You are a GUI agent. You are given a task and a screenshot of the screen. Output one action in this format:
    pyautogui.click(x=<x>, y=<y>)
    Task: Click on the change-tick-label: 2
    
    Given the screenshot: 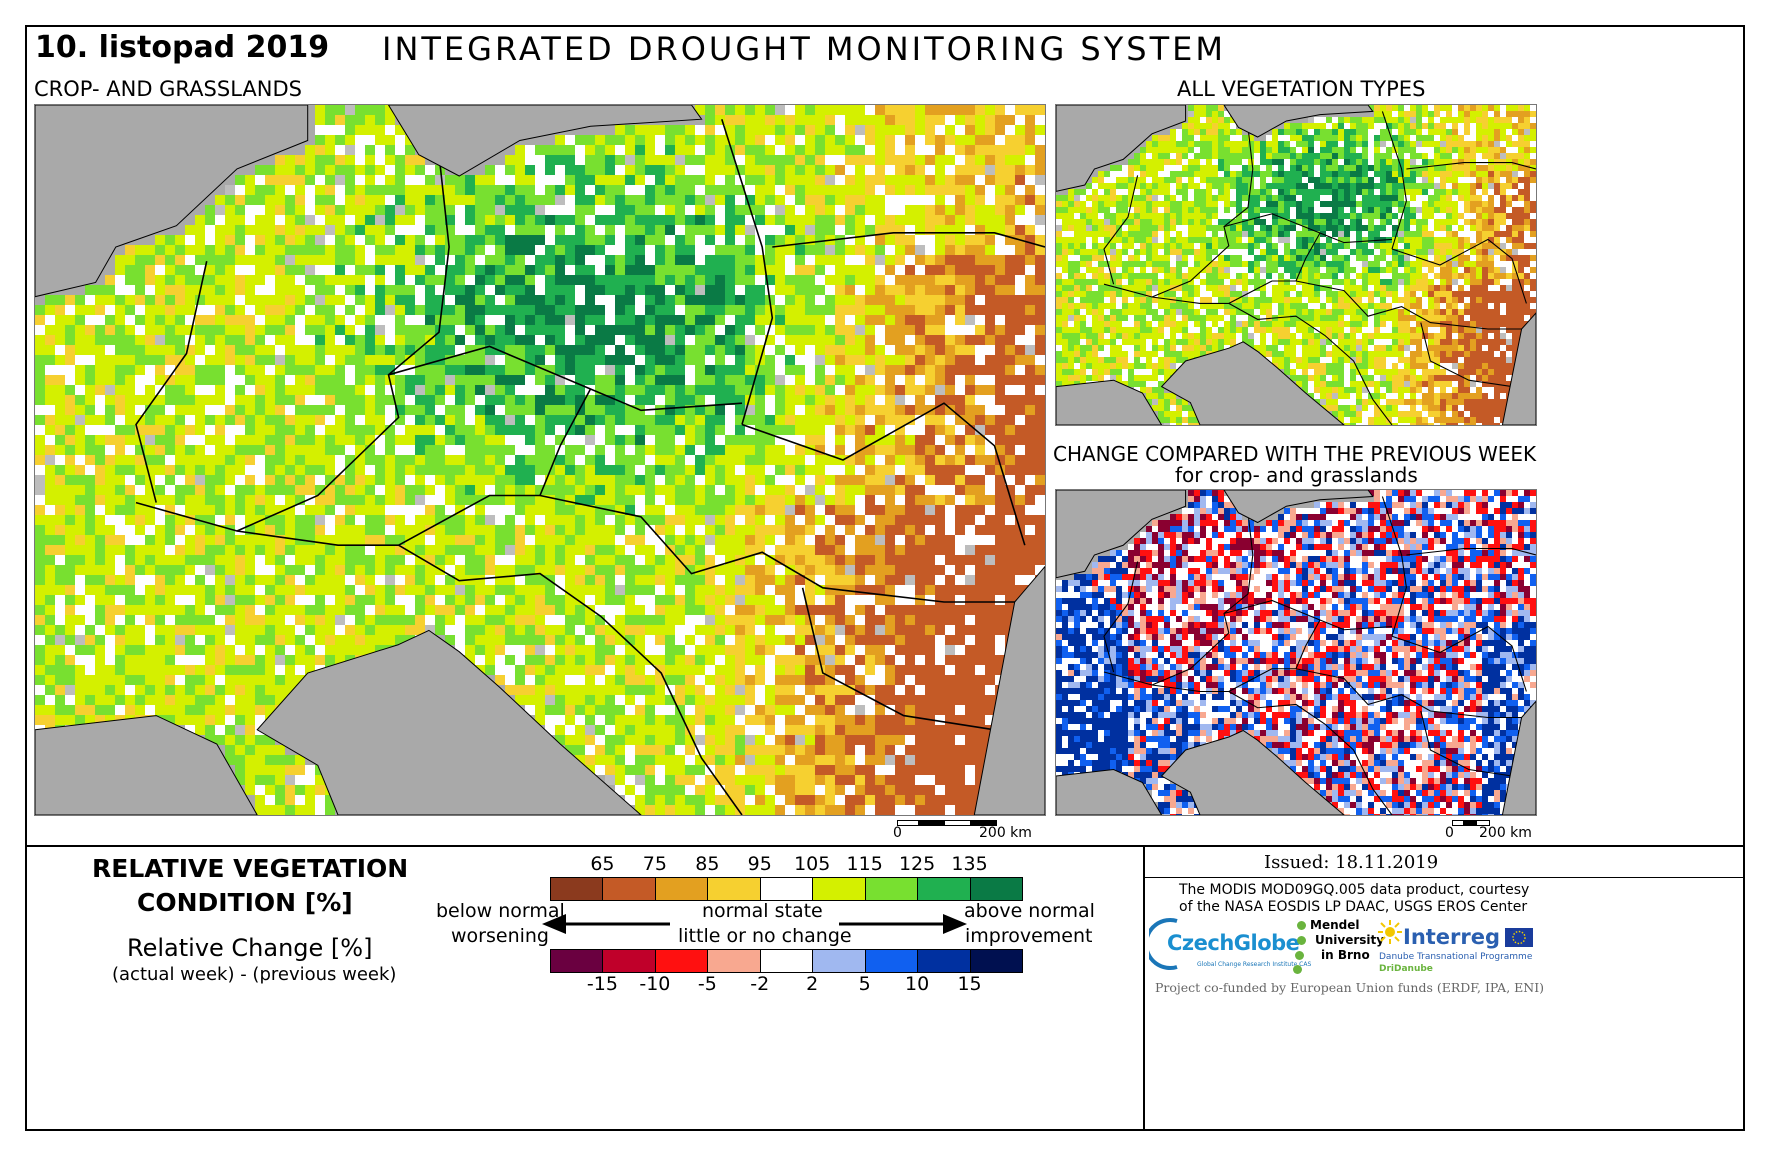 What is the action you would take?
    pyautogui.click(x=812, y=984)
    